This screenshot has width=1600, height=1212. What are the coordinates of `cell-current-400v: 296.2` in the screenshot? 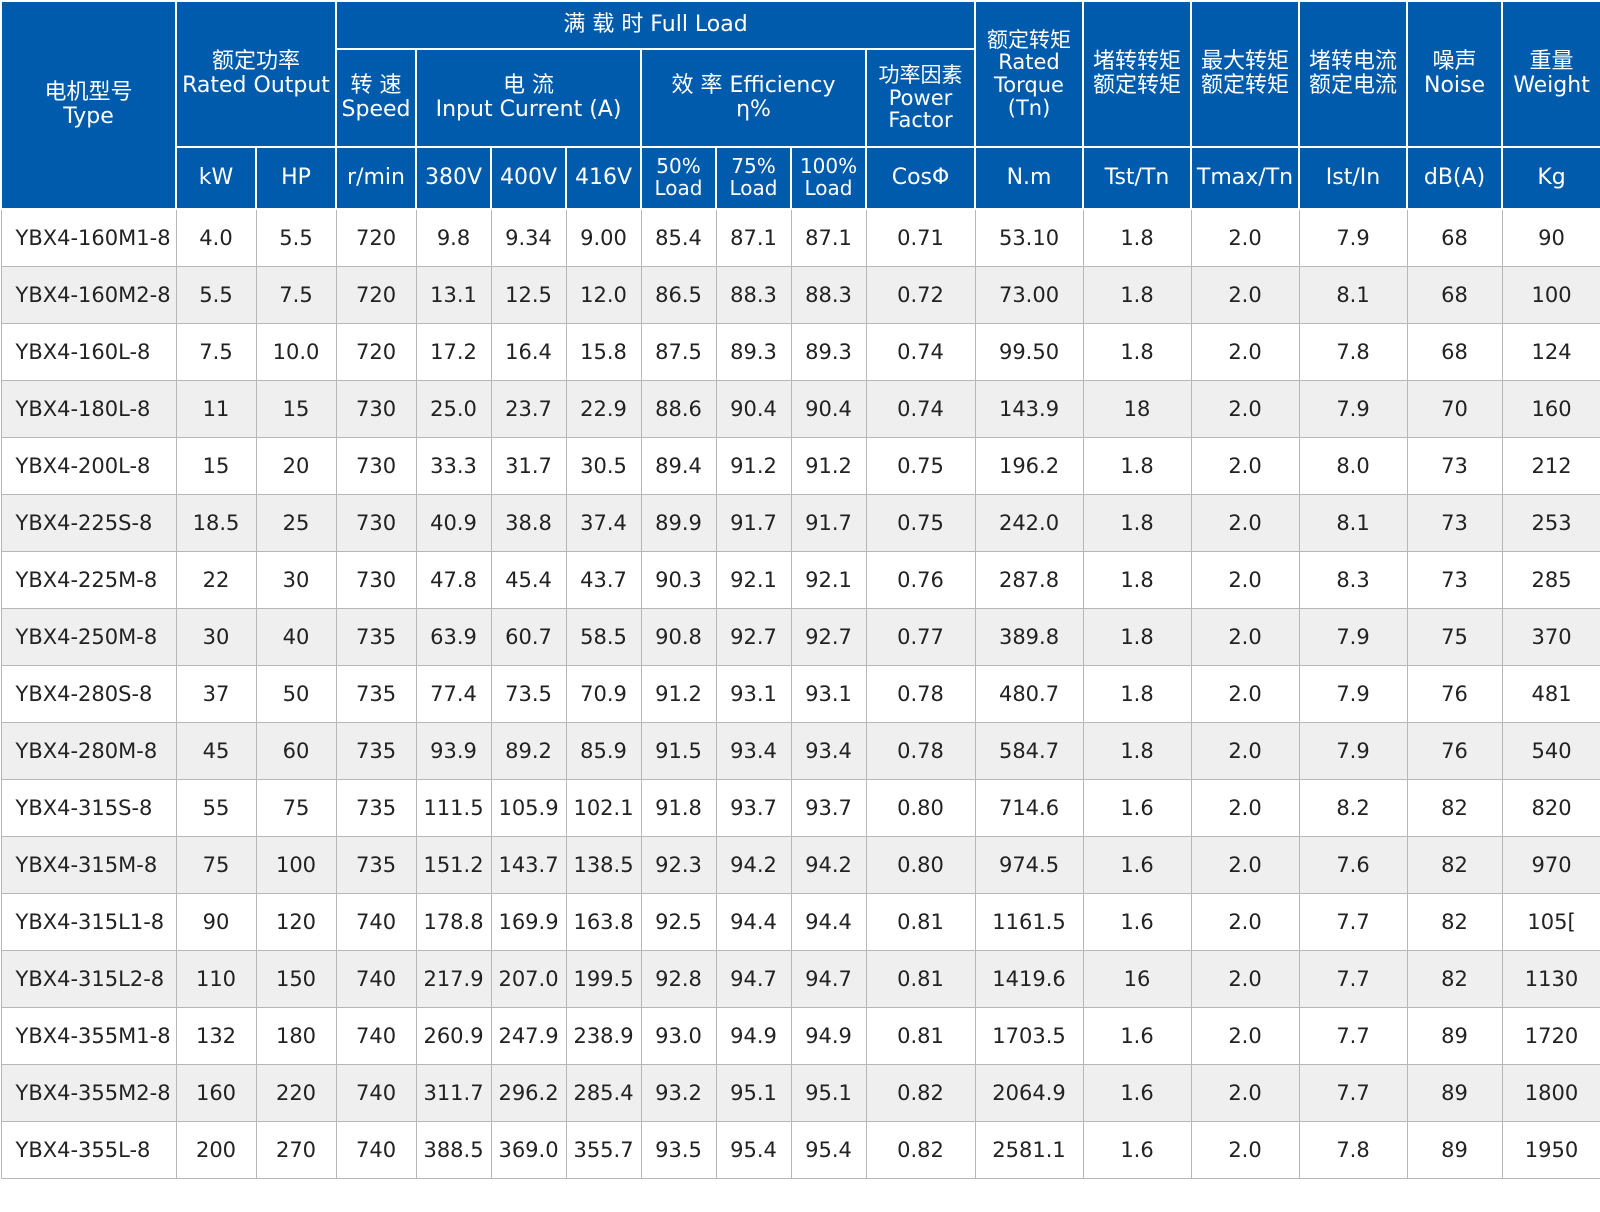 It's located at (528, 1093).